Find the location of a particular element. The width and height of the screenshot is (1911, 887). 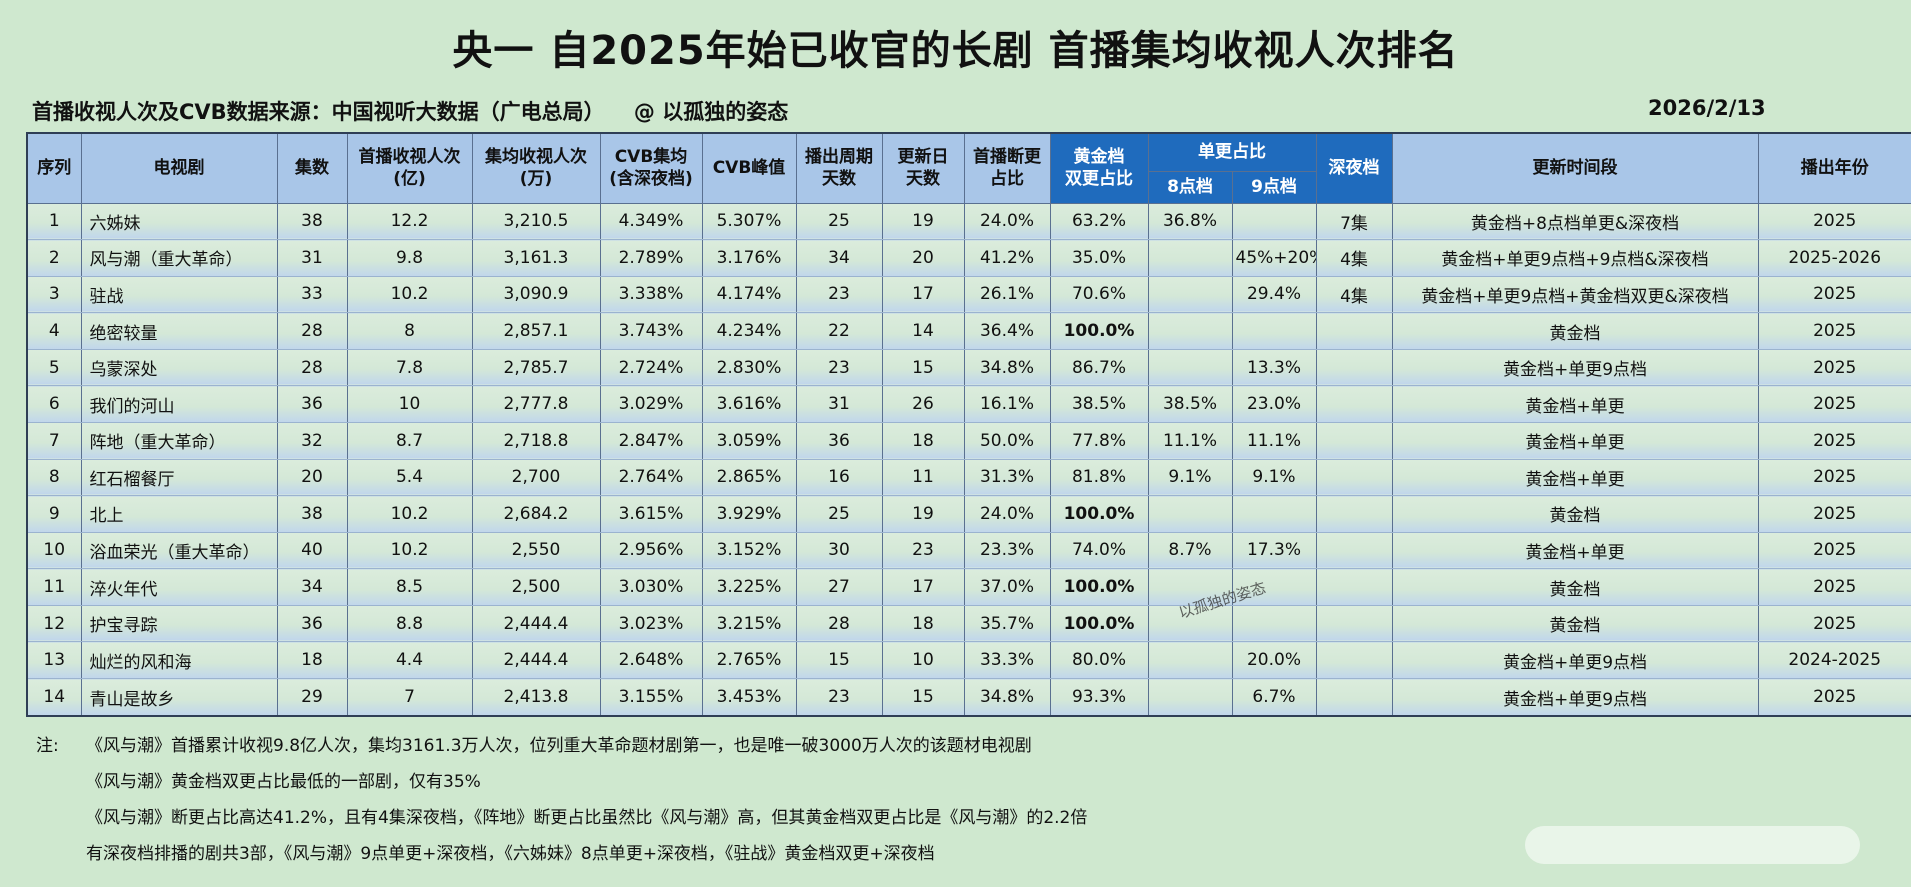

cell-drama: 我们的河山 is located at coordinates (179, 404).